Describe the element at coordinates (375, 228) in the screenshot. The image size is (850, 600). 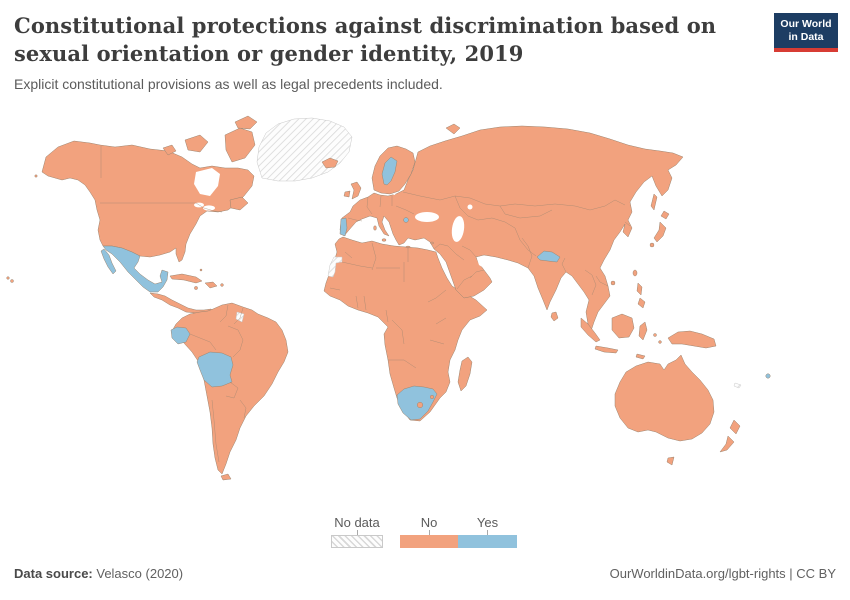
I see `island-sardinia` at that location.